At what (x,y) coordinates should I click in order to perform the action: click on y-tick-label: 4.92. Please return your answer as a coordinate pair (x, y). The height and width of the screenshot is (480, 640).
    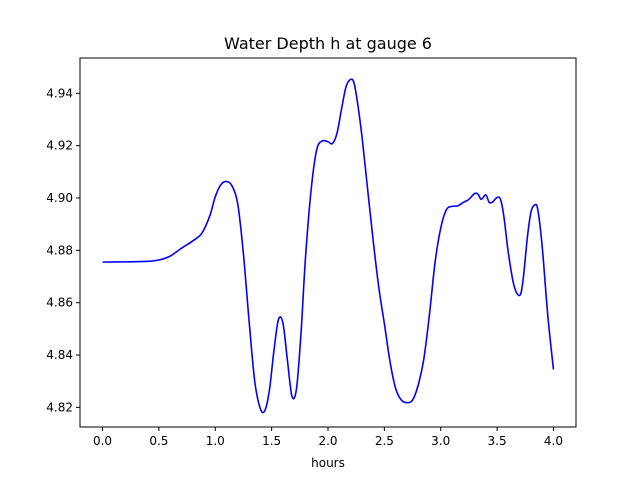
    Looking at the image, I should click on (59, 146).